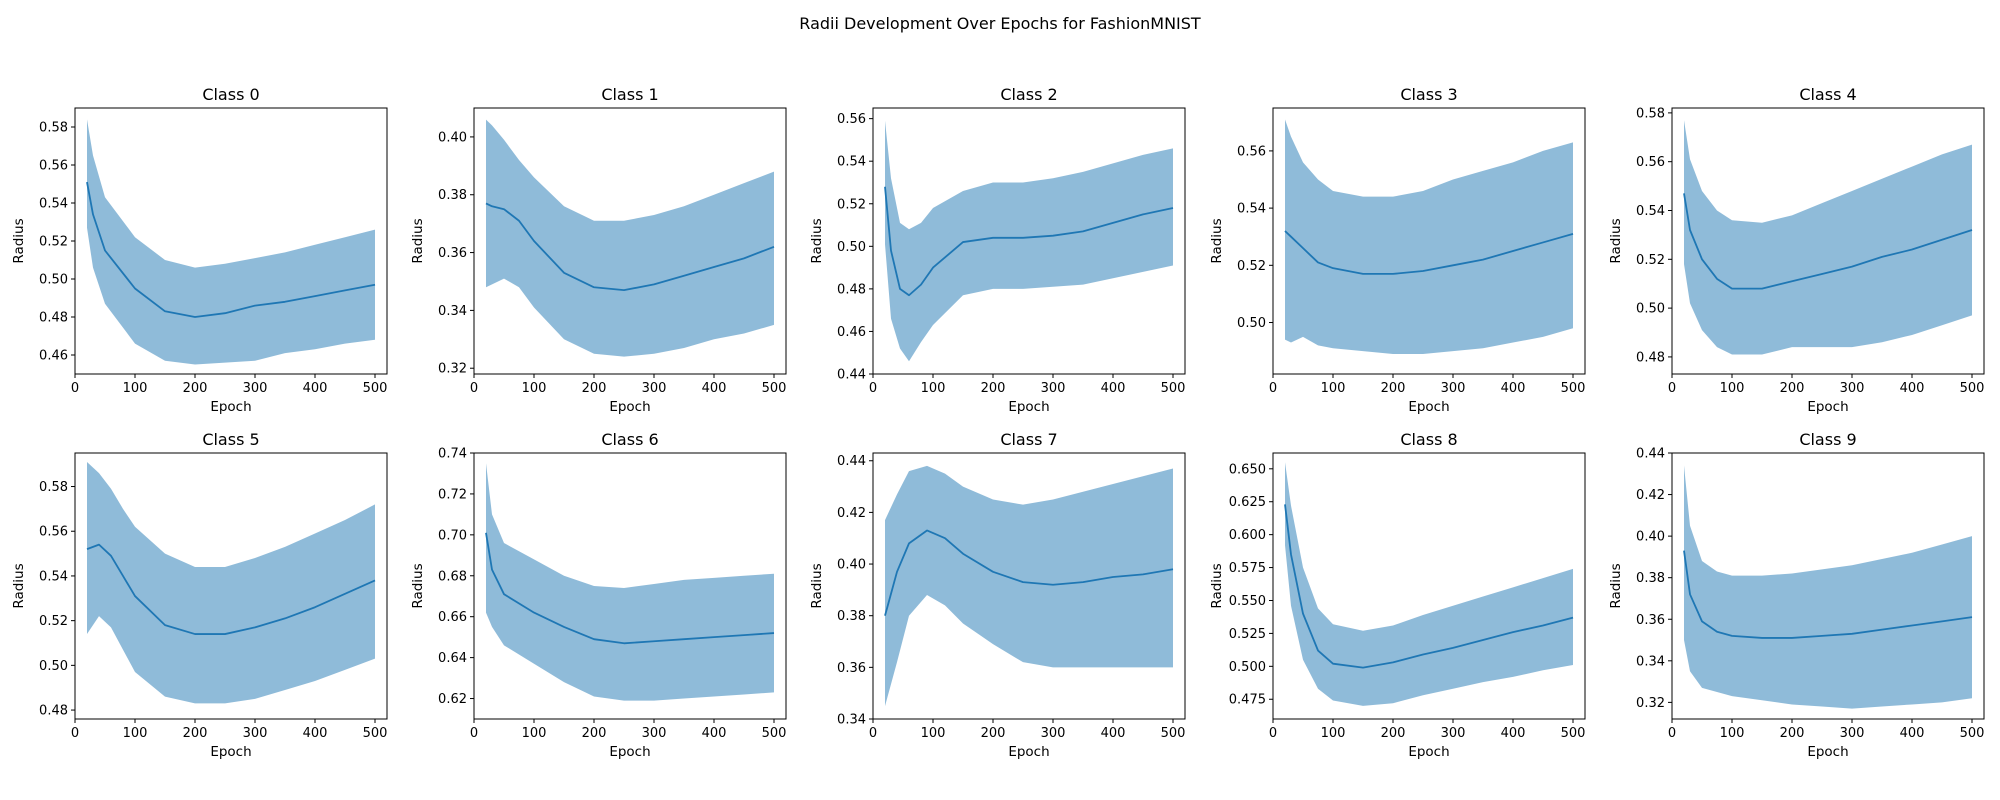 This screenshot has width=2000, height=800. I want to click on subplot-title: Class 5, so click(230, 439).